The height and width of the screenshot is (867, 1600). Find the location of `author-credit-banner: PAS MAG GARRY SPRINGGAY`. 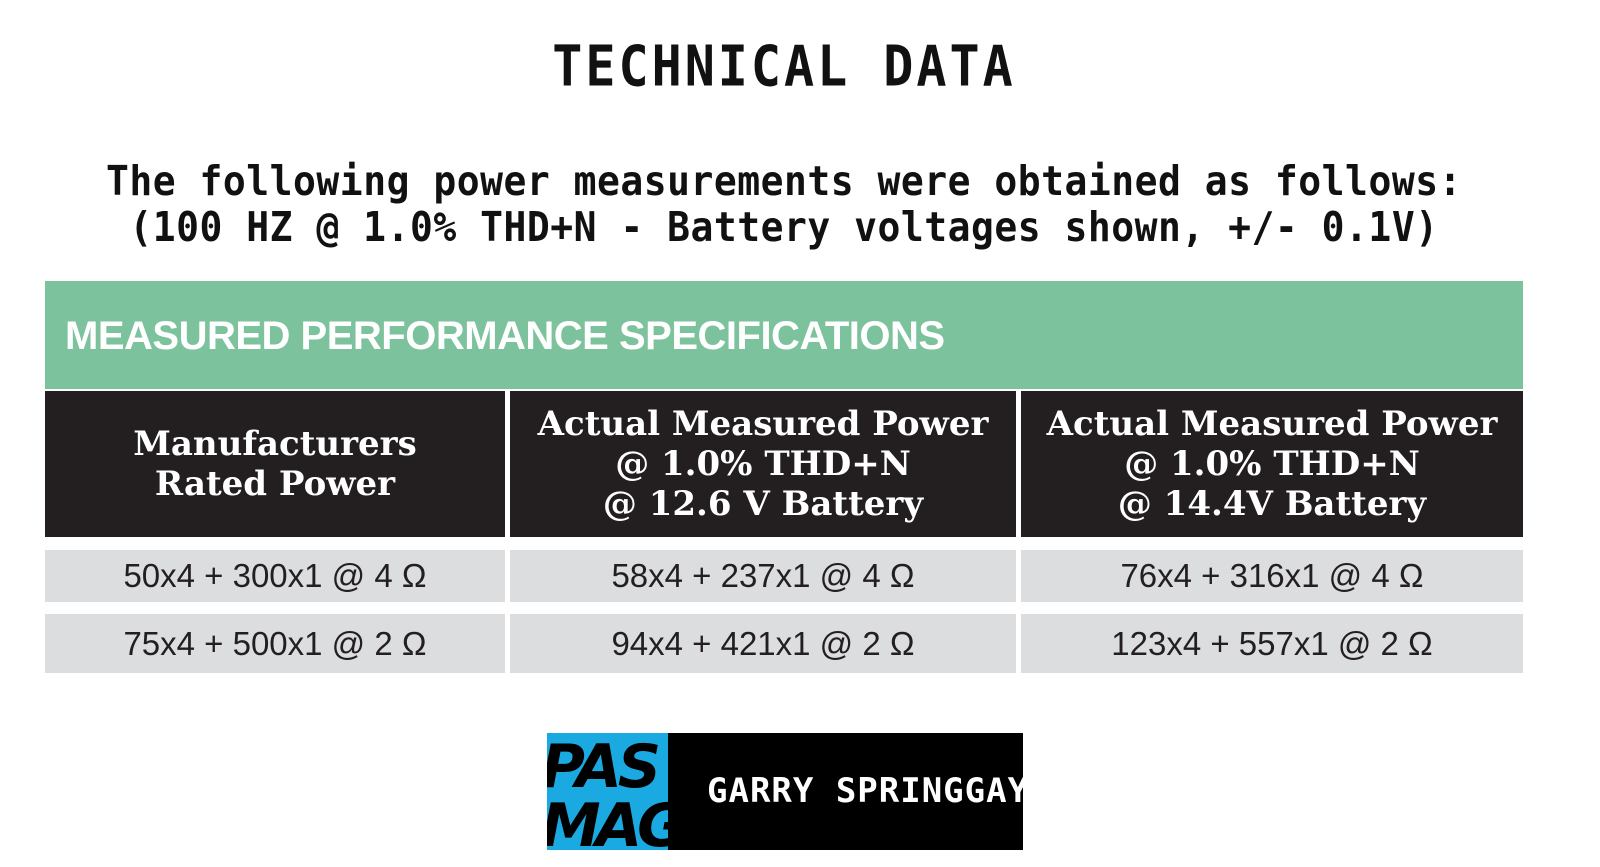

author-credit-banner: PAS MAG GARRY SPRINGGAY is located at coordinates (787, 791).